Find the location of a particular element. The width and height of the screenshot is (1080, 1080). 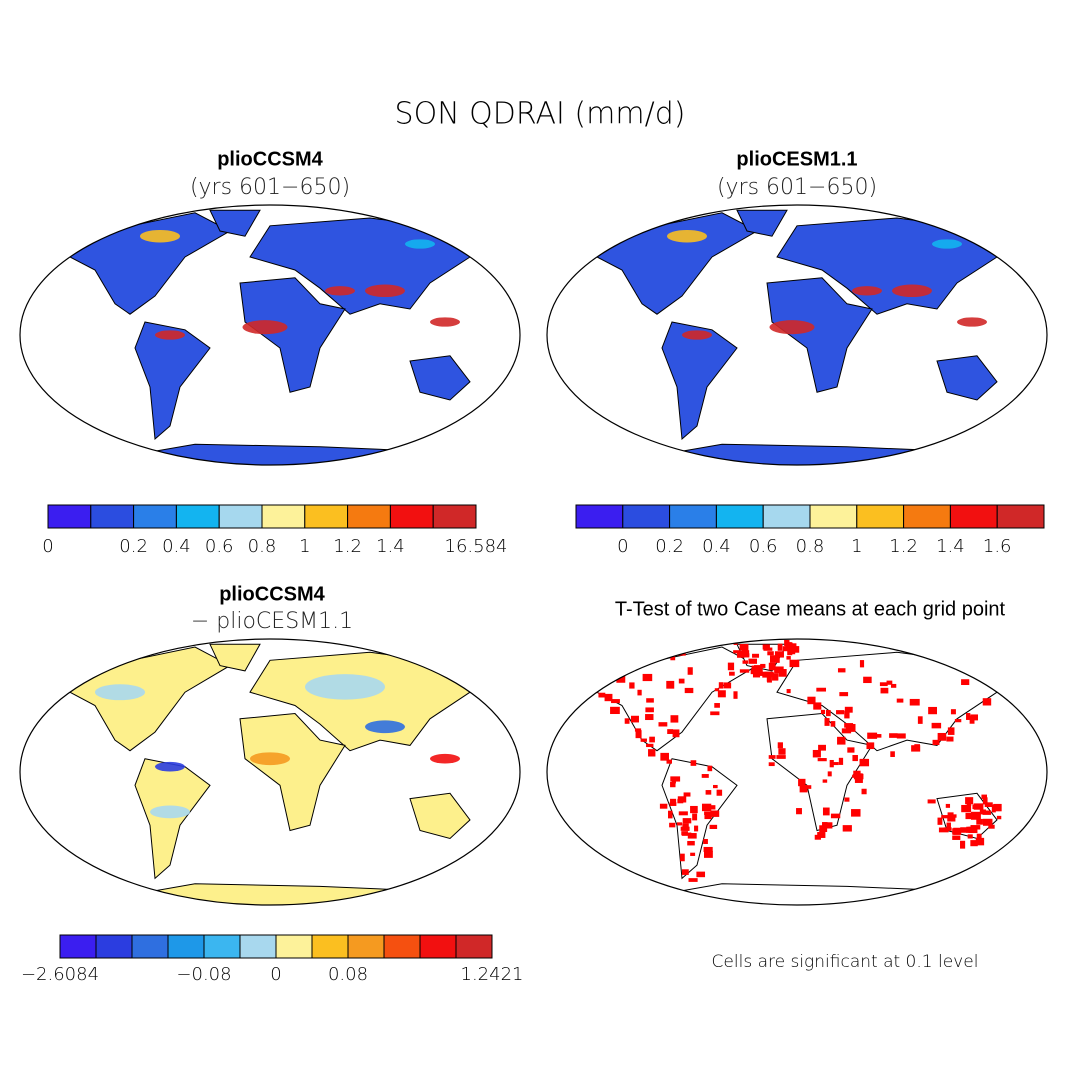

panel-subtitle: (yrs 601−650) is located at coordinates (797, 187).